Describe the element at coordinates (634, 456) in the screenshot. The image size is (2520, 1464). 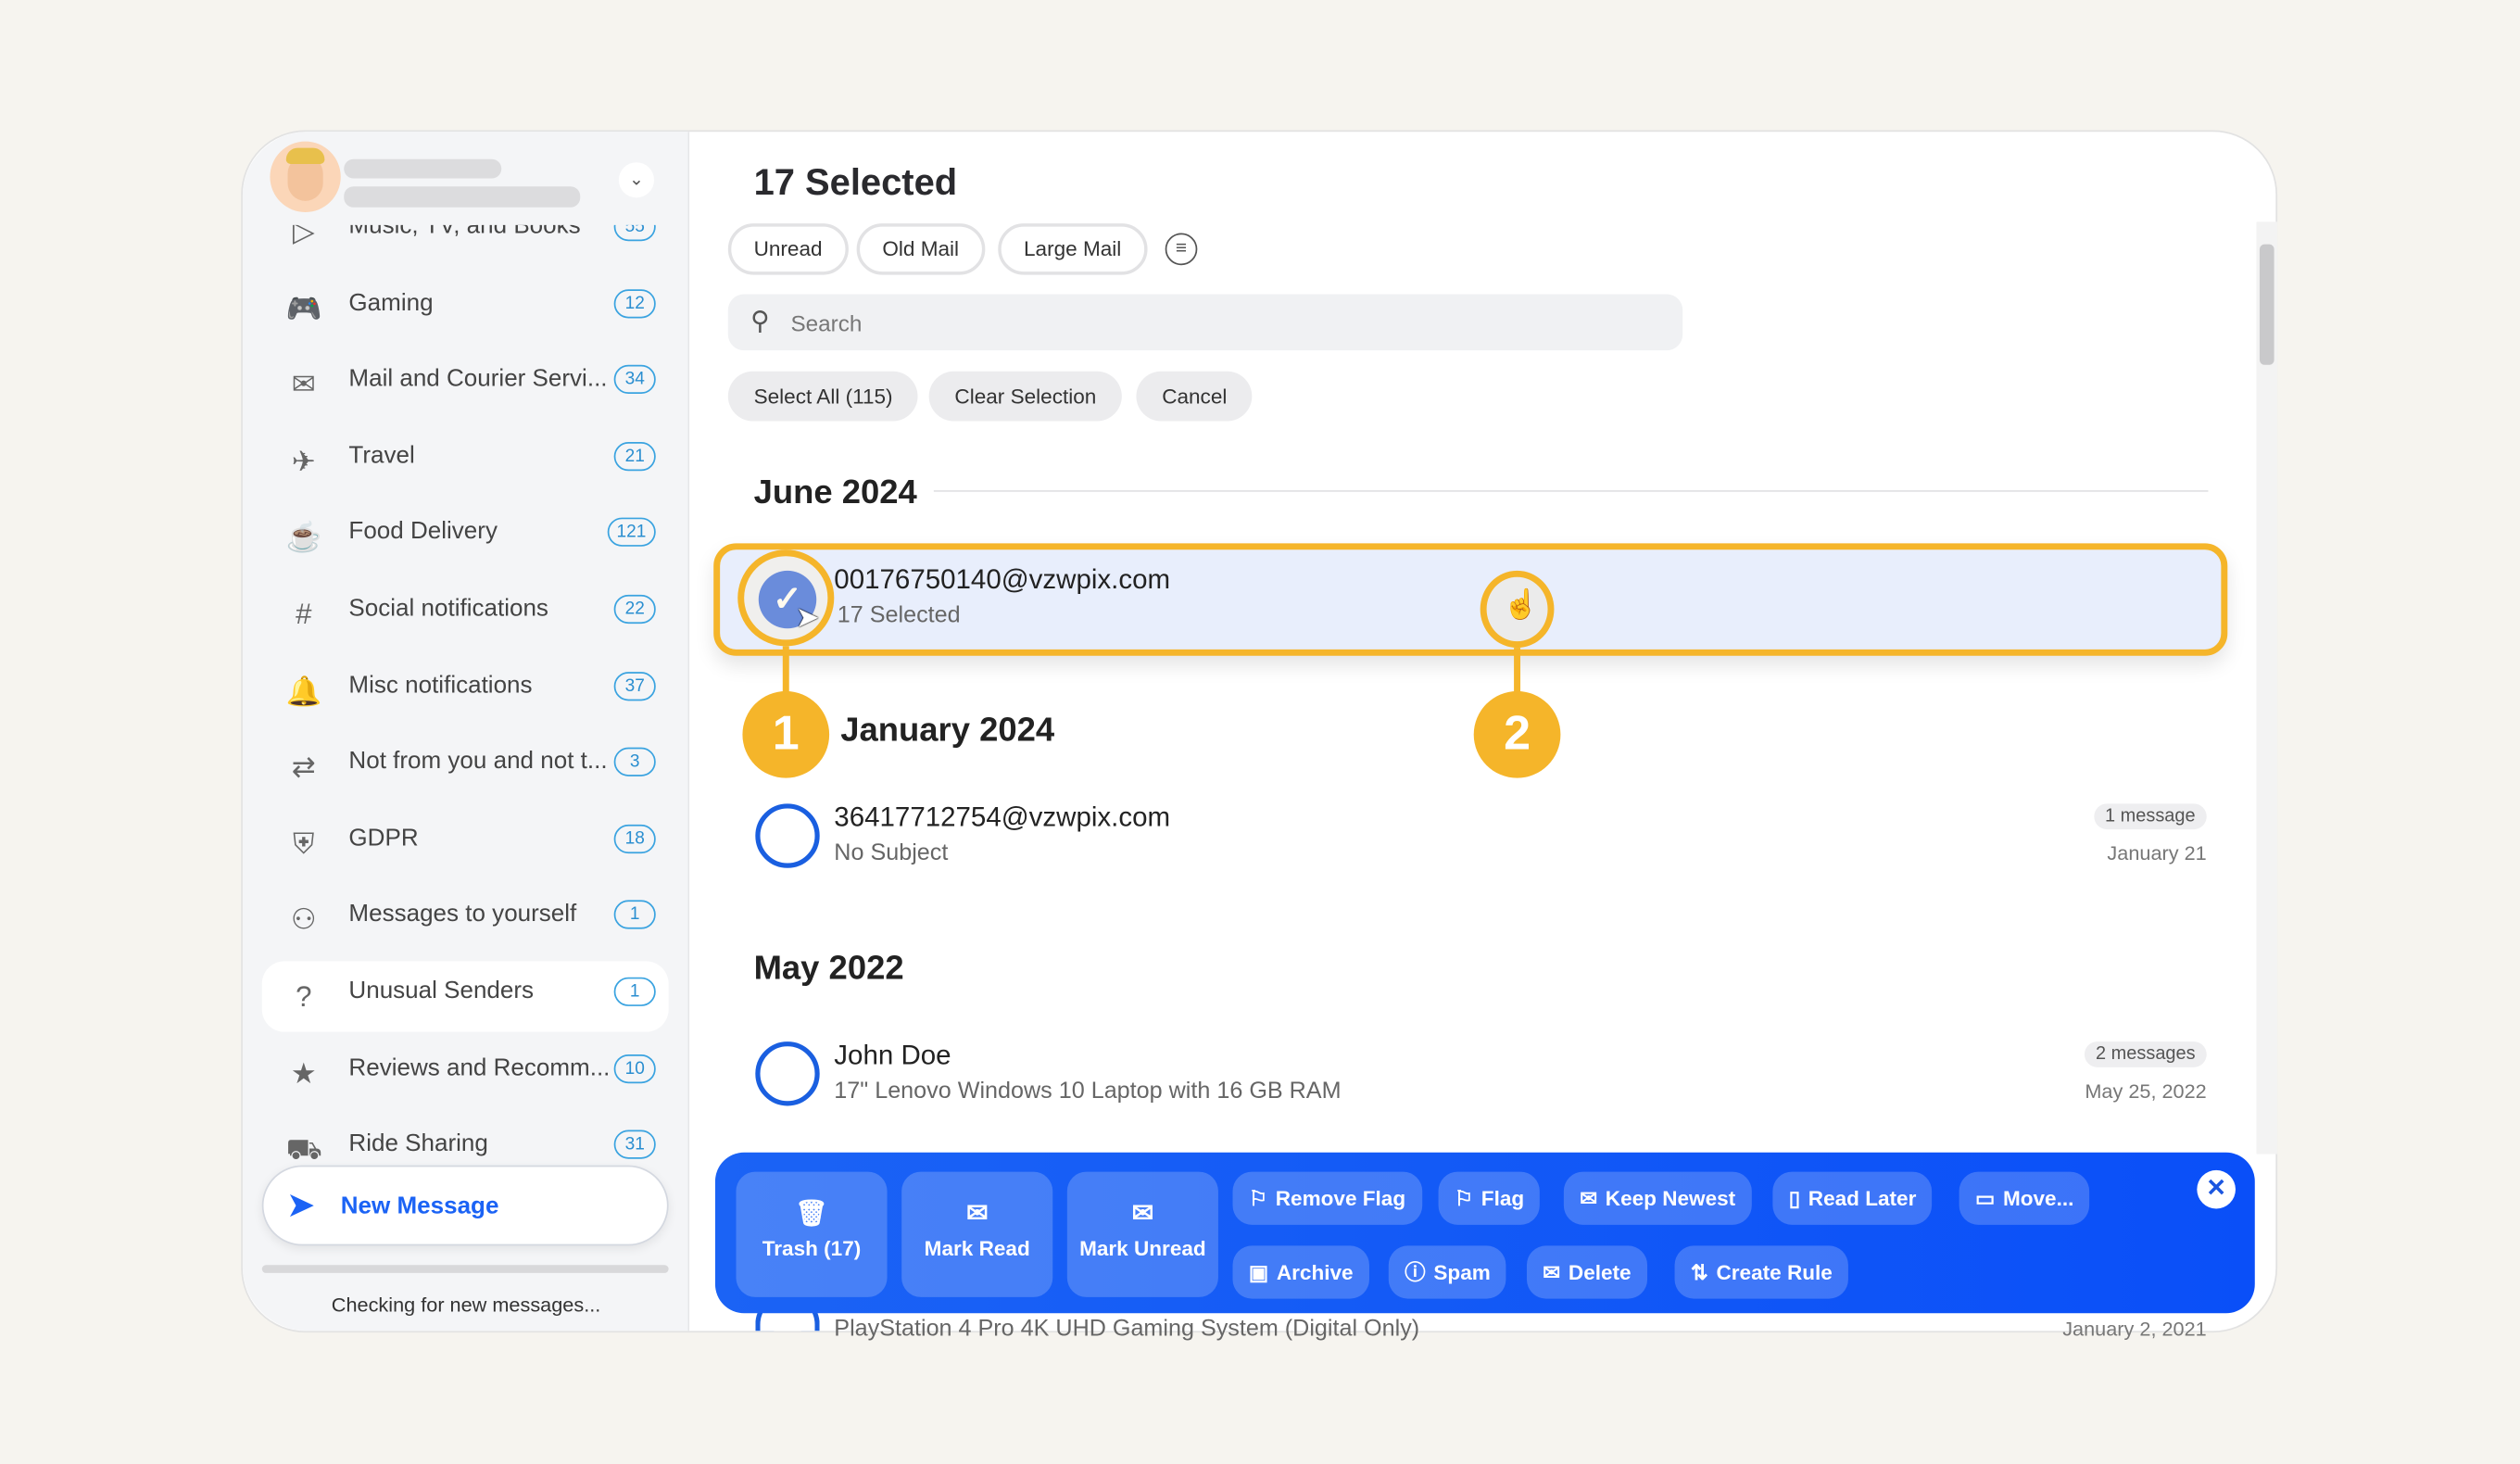
I see `count-badge: 21` at that location.